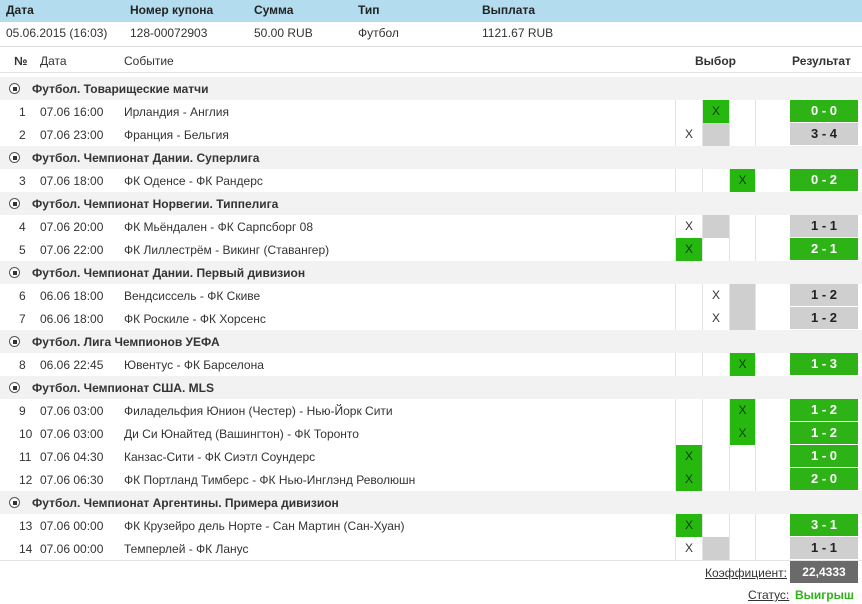 This screenshot has width=862, height=604. I want to click on coupon-number: 128-00072903, so click(169, 33).